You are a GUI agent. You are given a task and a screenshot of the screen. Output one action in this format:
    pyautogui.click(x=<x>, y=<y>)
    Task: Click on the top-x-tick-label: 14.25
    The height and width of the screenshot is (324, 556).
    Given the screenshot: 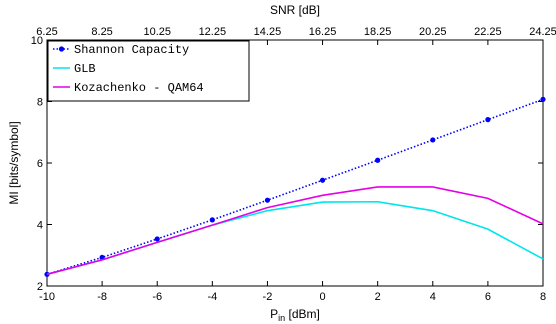 What is the action you would take?
    pyautogui.click(x=268, y=32)
    